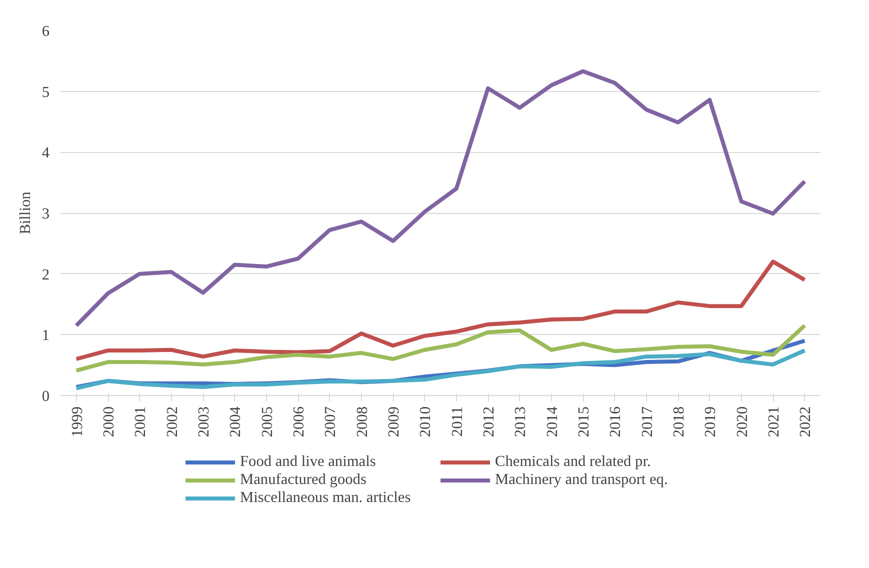 The image size is (869, 568). Describe the element at coordinates (299, 422) in the screenshot. I see `x-tick-label: 2006` at that location.